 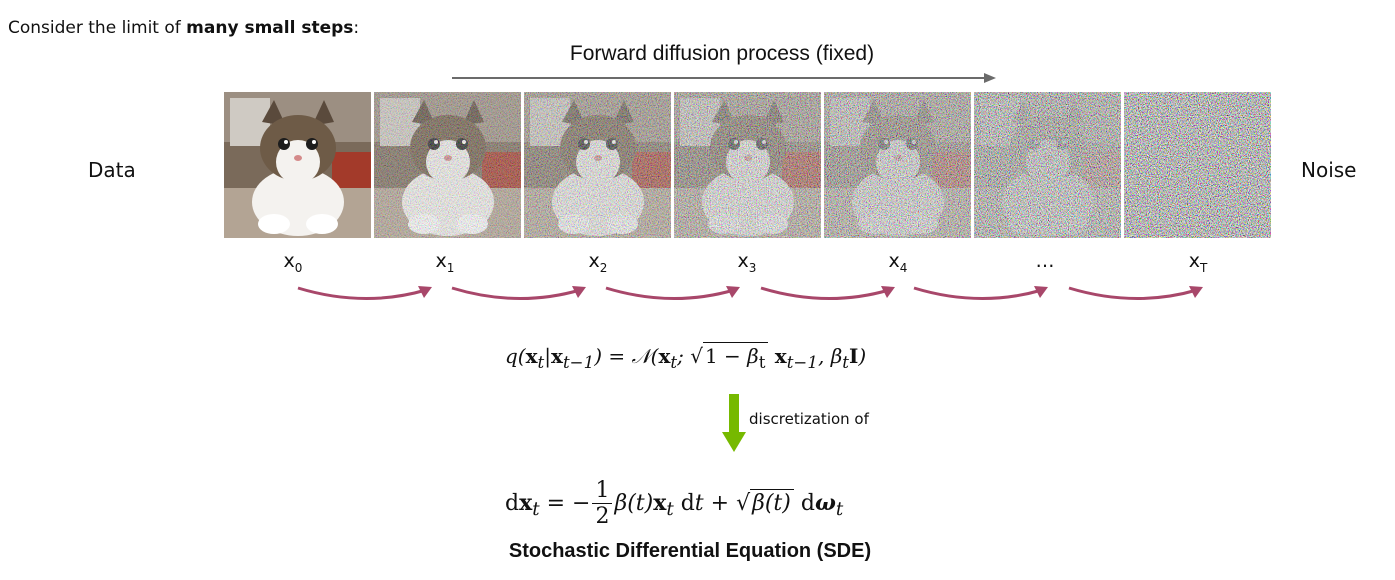 I want to click on discretization-arrow, so click(x=734, y=423).